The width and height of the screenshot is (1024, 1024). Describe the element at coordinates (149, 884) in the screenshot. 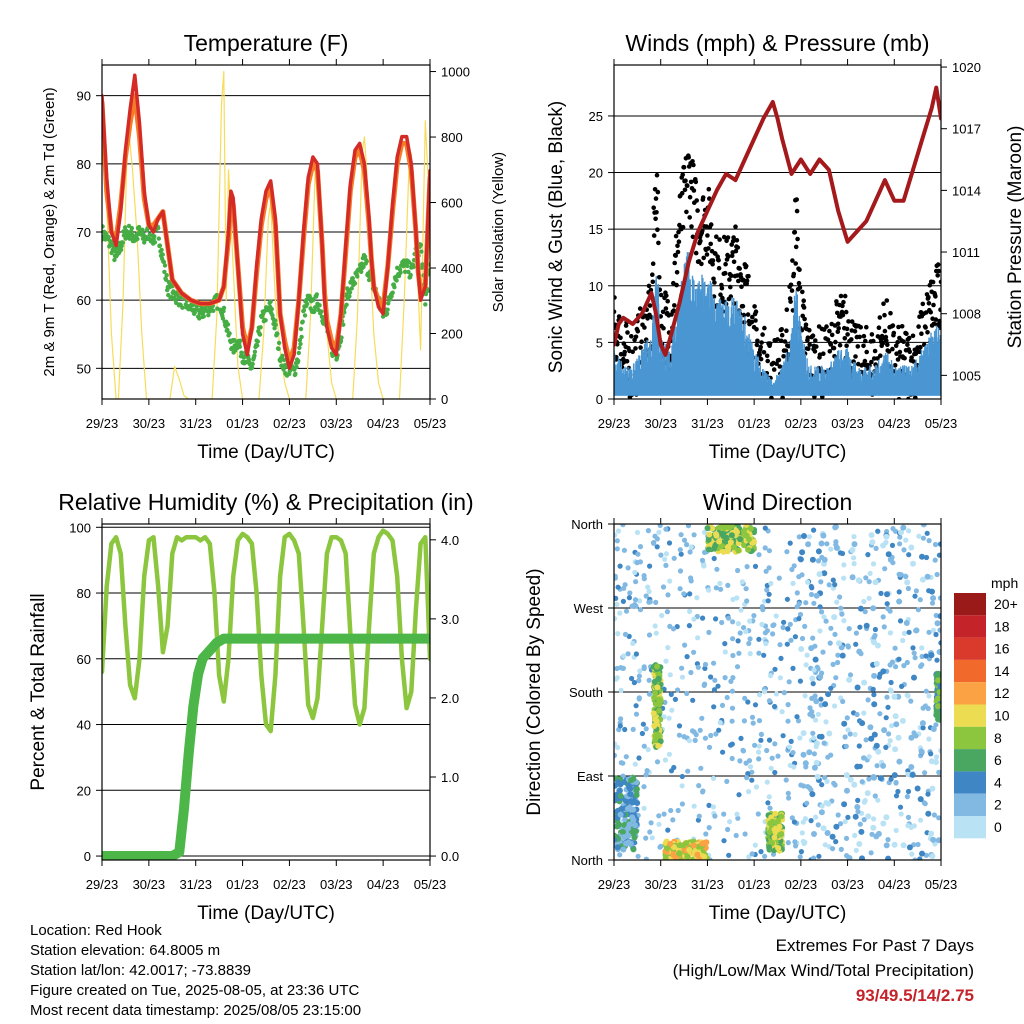

I see `x-tick-label: 30/23` at that location.